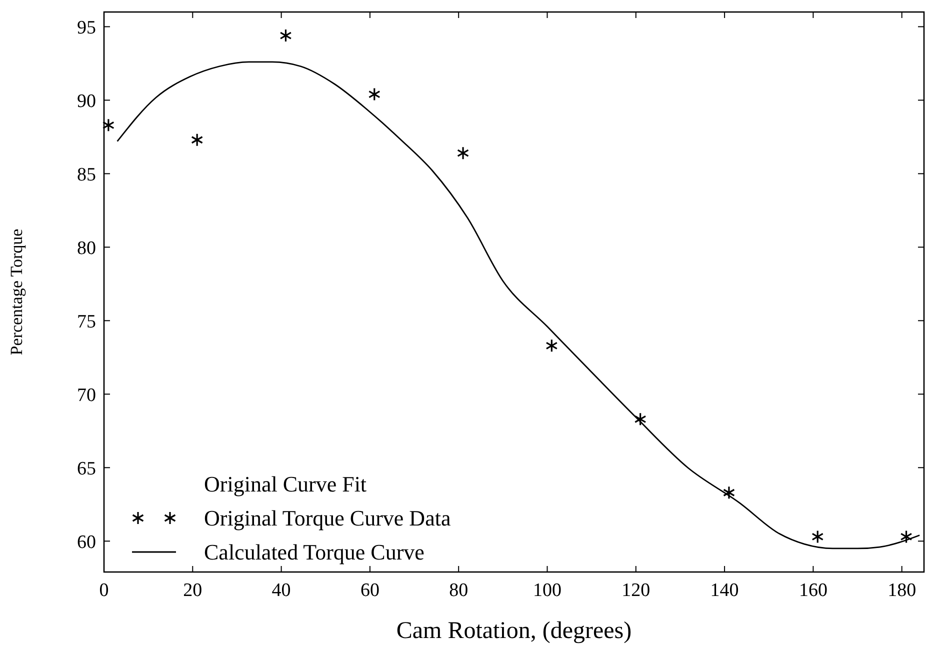 Image resolution: width=926 pixels, height=658 pixels. Describe the element at coordinates (636, 590) in the screenshot. I see `x-tick-label: 120` at that location.